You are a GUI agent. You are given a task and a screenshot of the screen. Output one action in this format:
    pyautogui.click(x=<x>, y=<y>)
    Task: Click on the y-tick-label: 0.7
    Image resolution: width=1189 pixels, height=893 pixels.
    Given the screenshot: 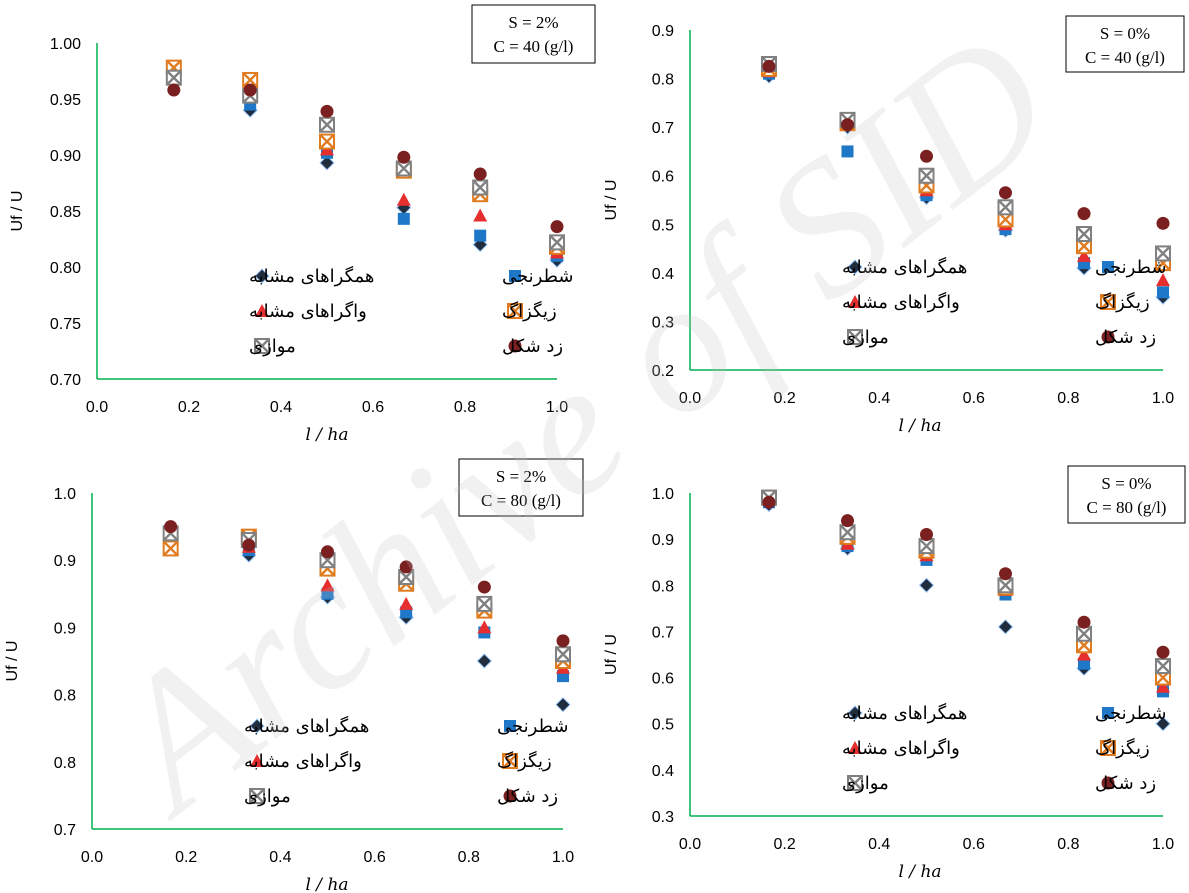 What is the action you would take?
    pyautogui.click(x=65, y=830)
    